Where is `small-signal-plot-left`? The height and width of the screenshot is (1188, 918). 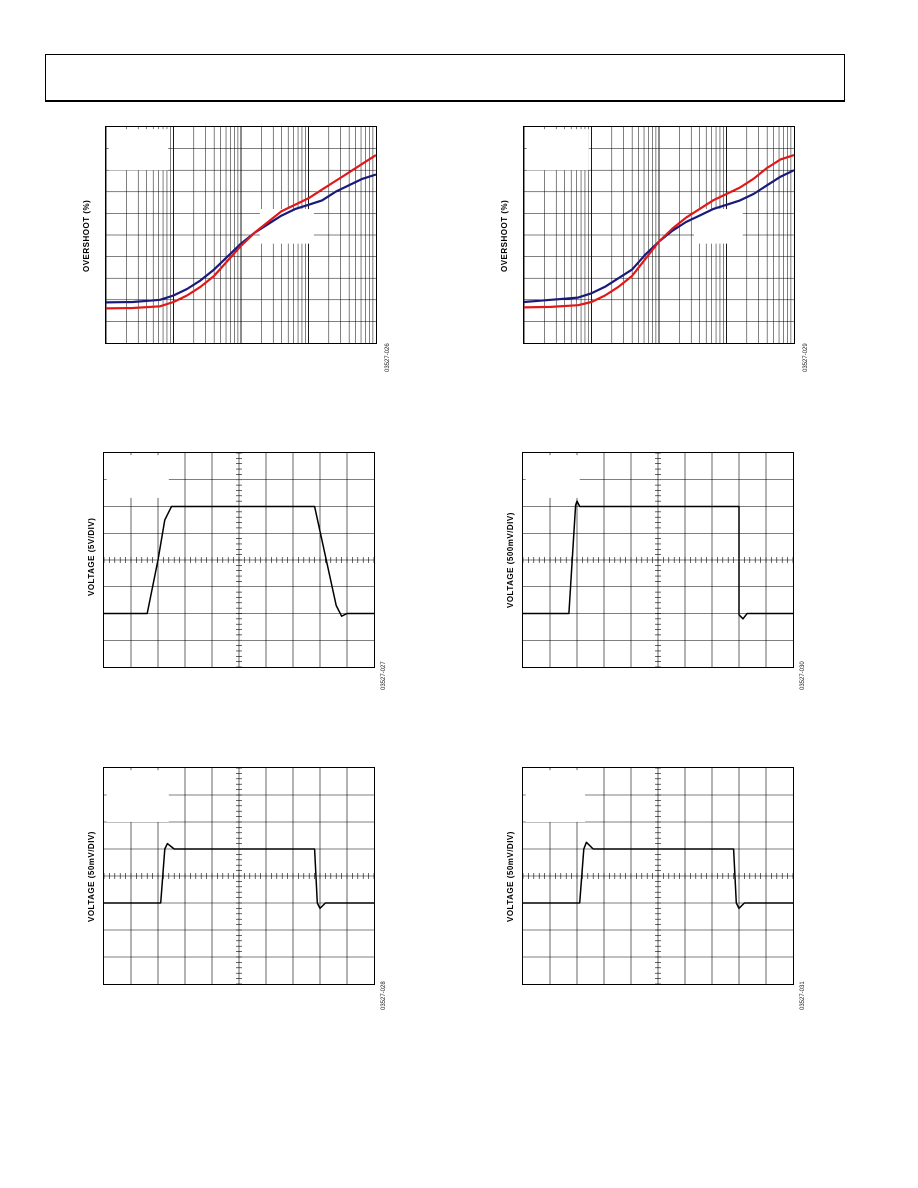
small-signal-plot-left is located at coordinates (239, 876).